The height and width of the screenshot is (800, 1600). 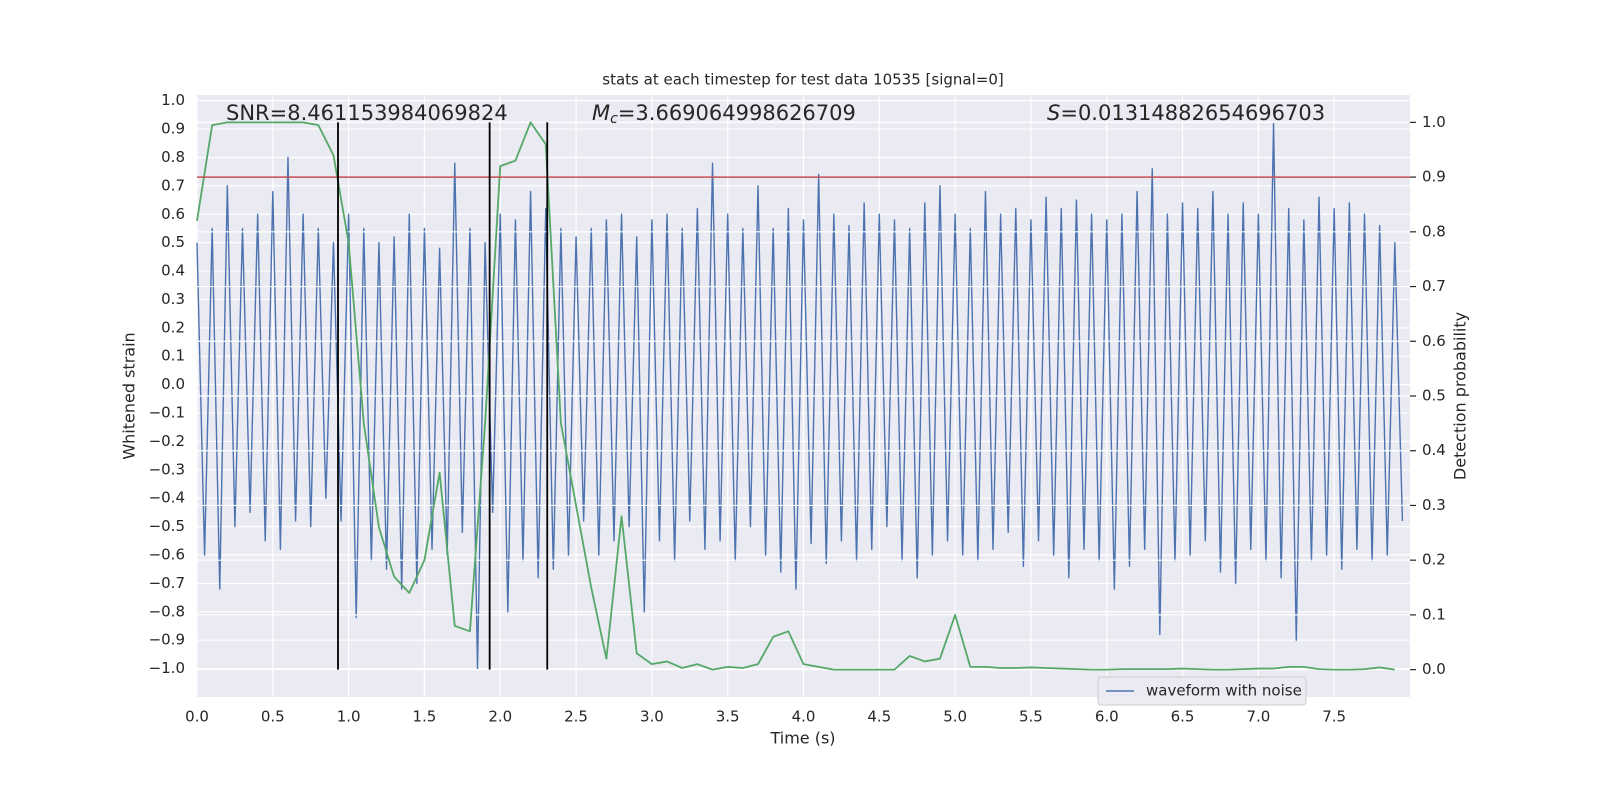 I want to click on annotation: S=0.01314882654696703, so click(x=1186, y=113).